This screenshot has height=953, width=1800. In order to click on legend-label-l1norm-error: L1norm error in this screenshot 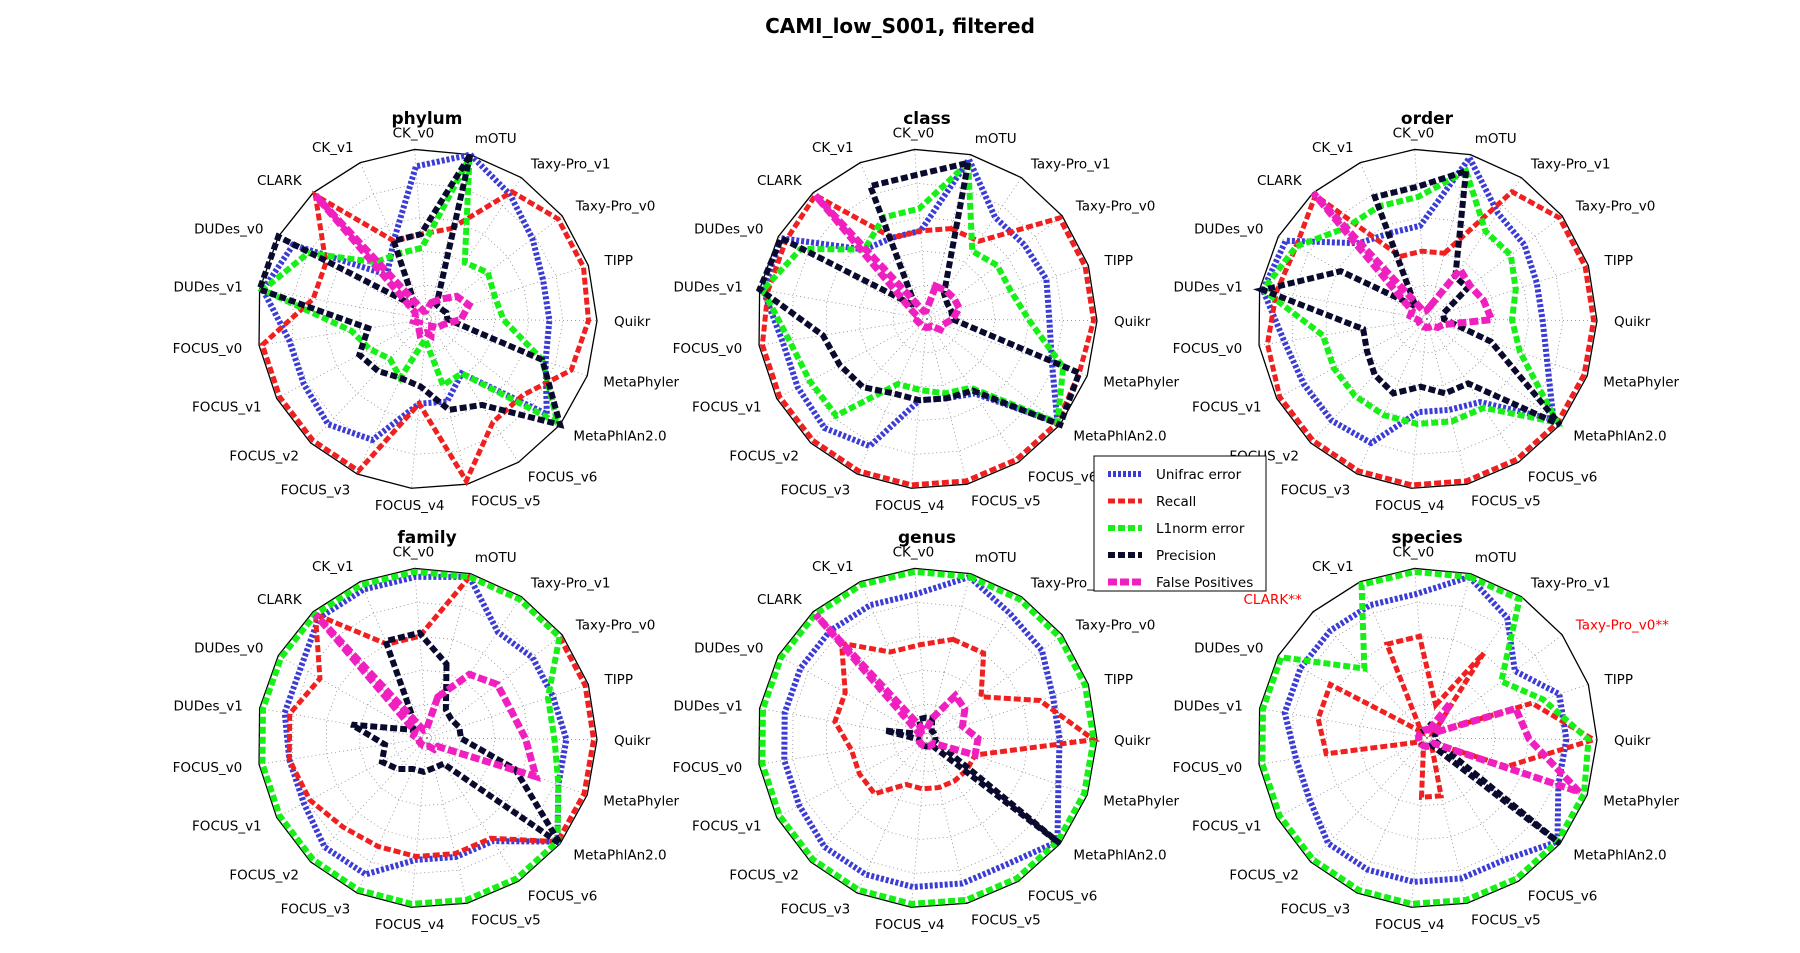, I will do `click(1200, 529)`.